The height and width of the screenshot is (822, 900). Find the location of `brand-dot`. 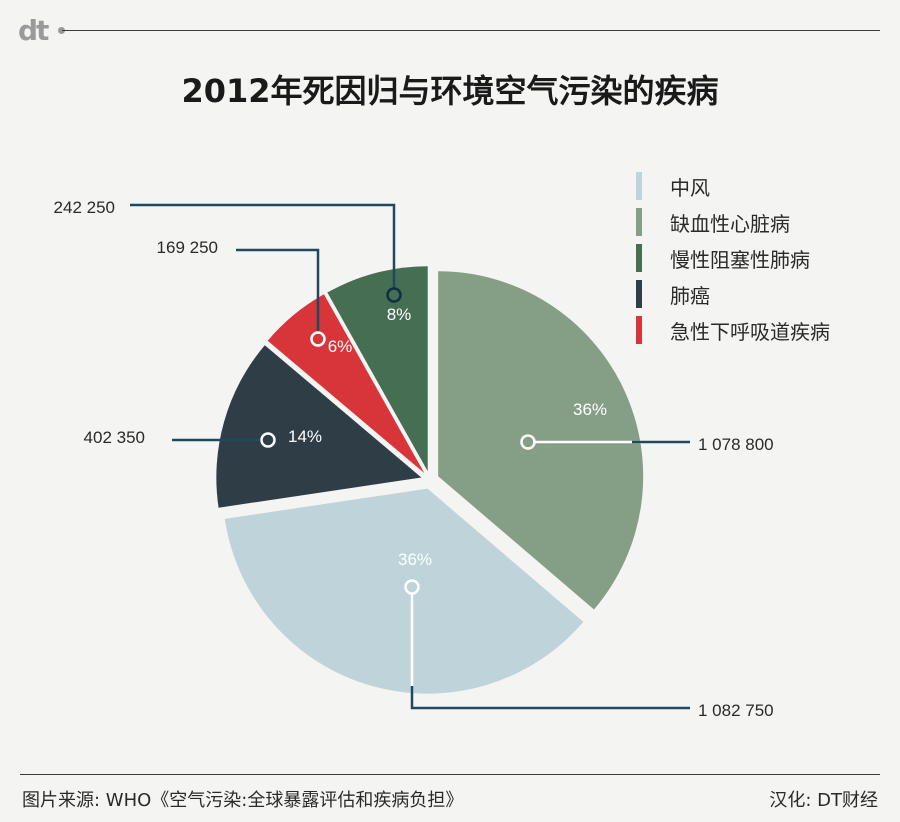

brand-dot is located at coordinates (61, 30).